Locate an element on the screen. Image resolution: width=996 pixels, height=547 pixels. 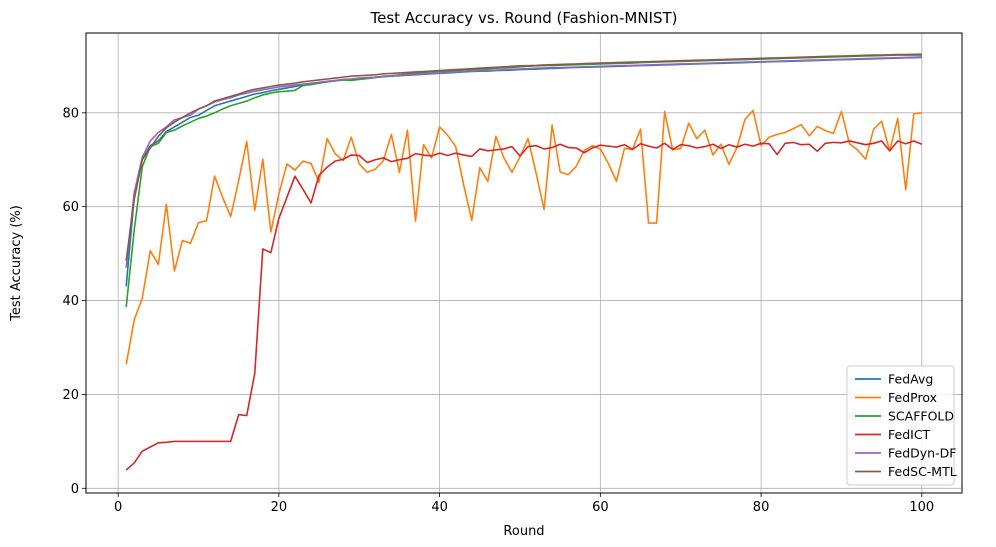
y-tick-label: 40 is located at coordinates (70, 301).